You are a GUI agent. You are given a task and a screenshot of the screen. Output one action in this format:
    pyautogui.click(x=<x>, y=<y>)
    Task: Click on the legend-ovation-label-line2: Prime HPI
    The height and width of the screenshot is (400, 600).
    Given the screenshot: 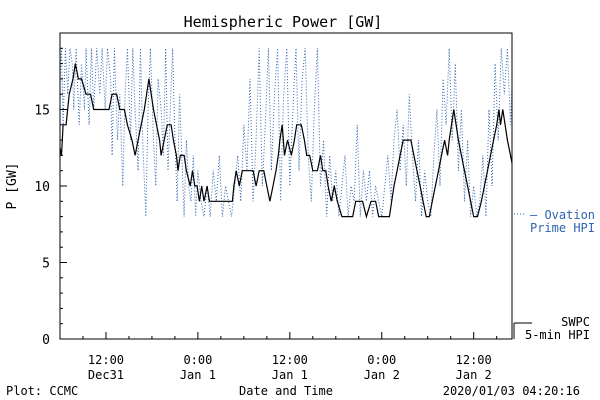 What is the action you would take?
    pyautogui.click(x=562, y=228)
    